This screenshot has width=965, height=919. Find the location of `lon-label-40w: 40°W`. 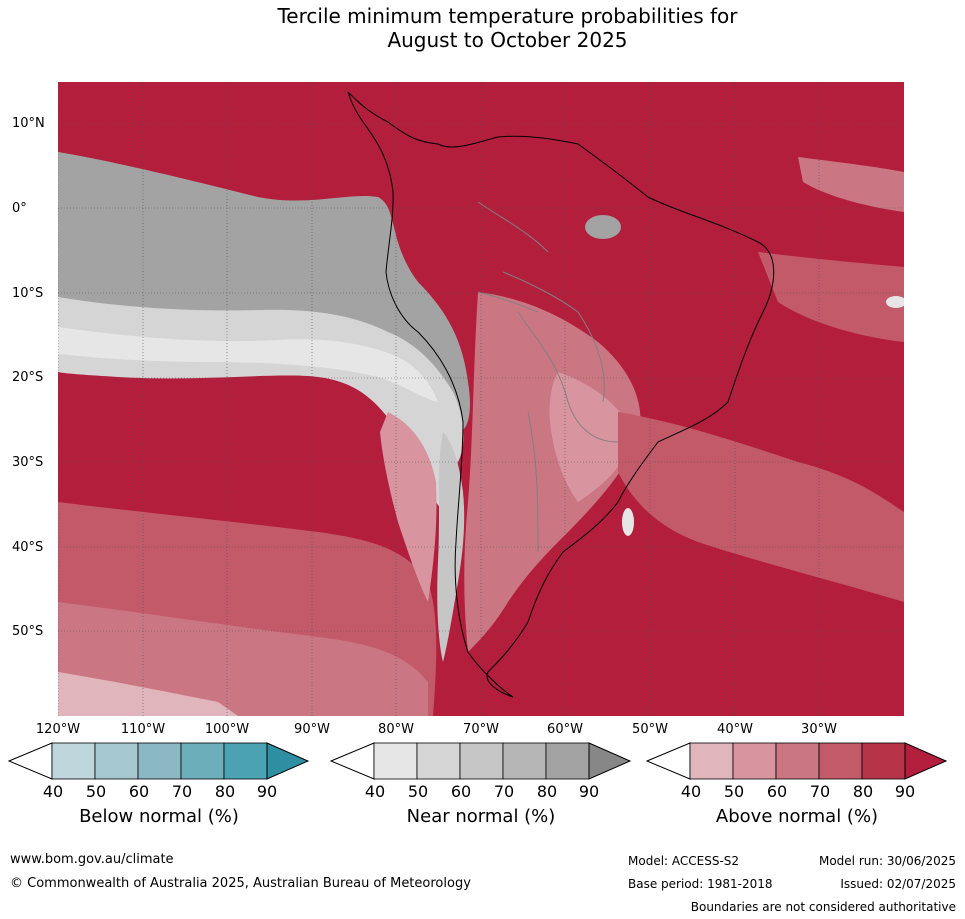

lon-label-40w: 40°W is located at coordinates (735, 729).